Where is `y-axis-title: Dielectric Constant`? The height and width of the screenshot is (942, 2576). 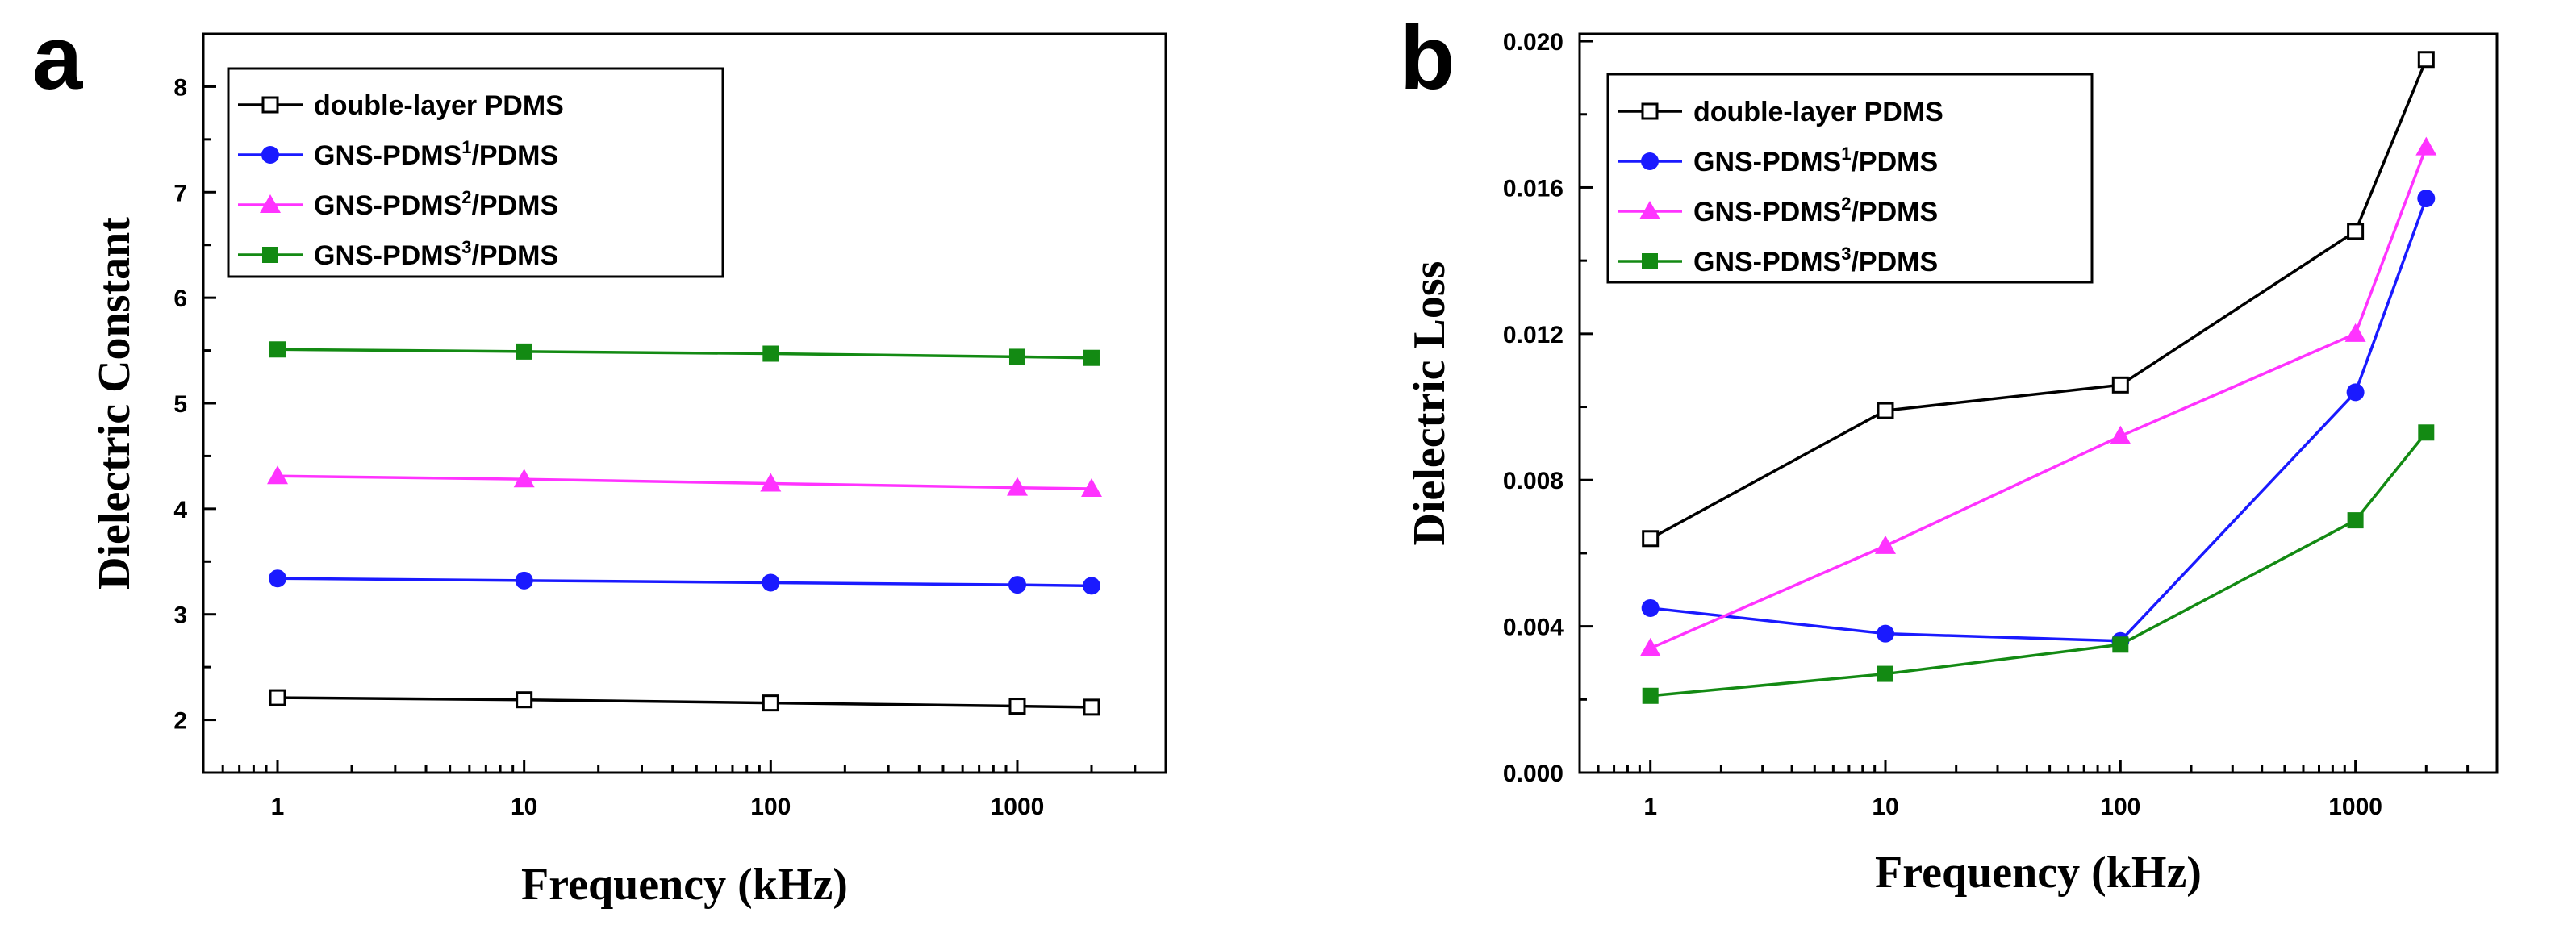 y-axis-title: Dielectric Constant is located at coordinates (115, 403).